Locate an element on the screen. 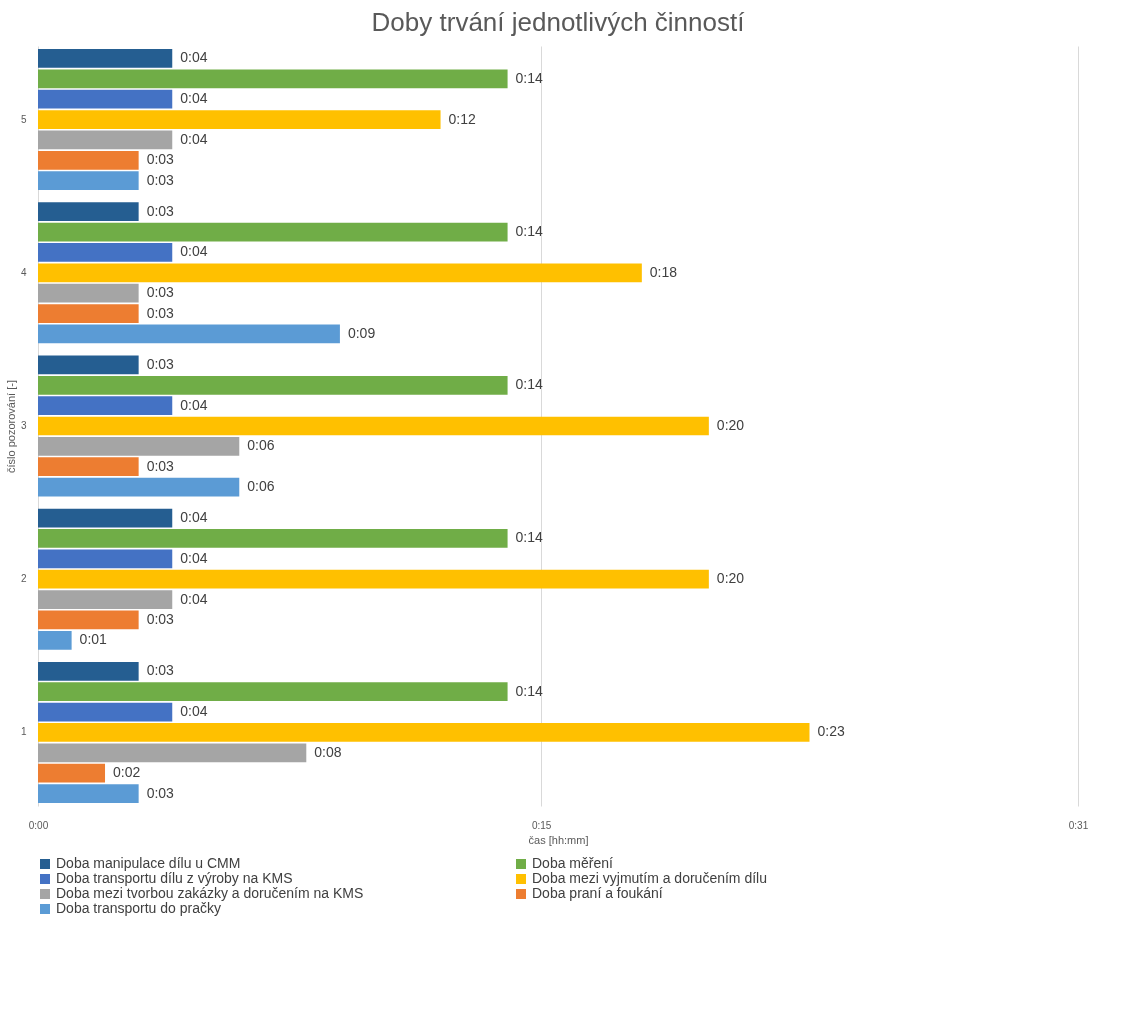 The width and height of the screenshot is (1138, 1010). y-tick-label: 4 is located at coordinates (23, 272).